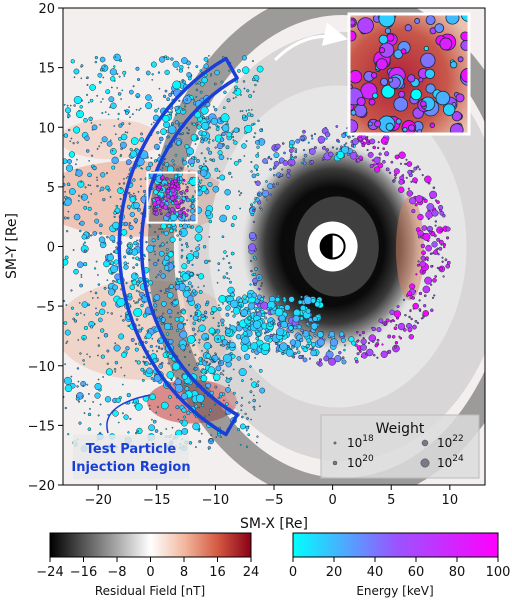  Describe the element at coordinates (41, 367) in the screenshot. I see `y-tick-label: −10` at that location.